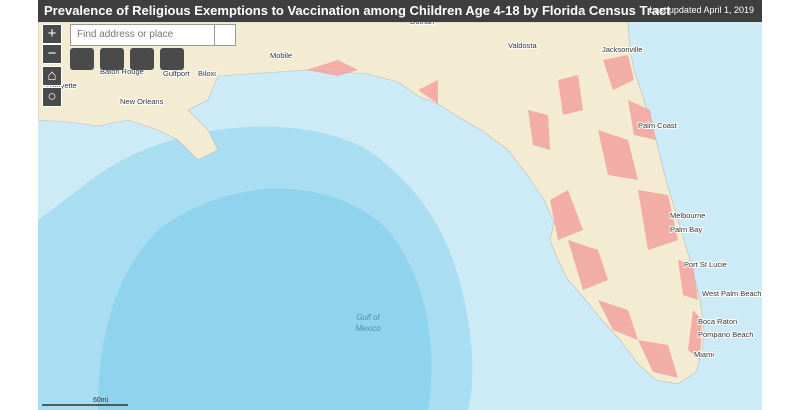  What do you see at coordinates (701, 10) in the screenshot?
I see `updated: Last updated April 1, 2019` at bounding box center [701, 10].